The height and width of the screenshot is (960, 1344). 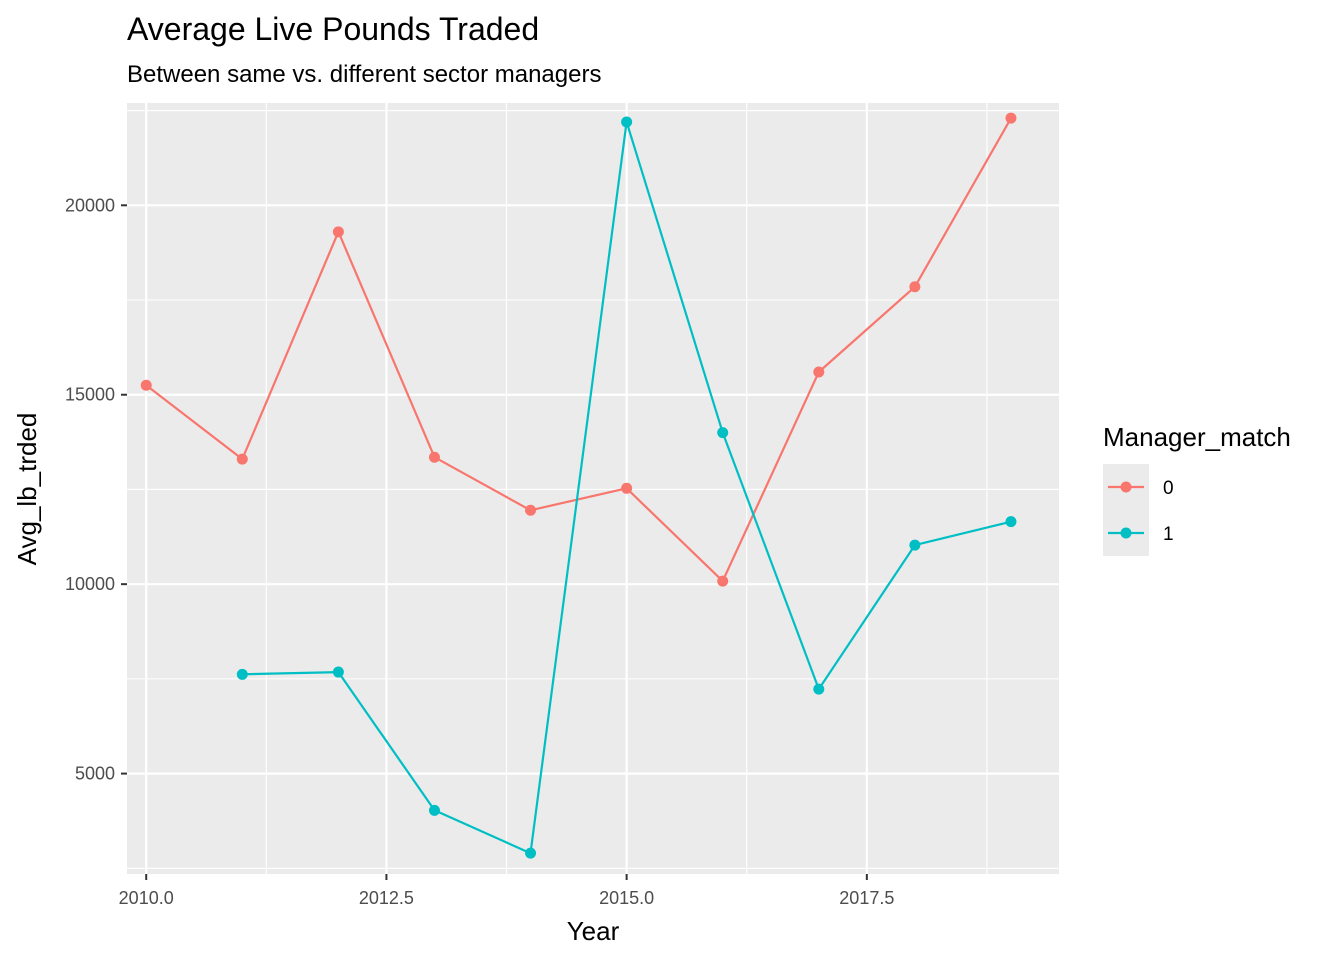 What do you see at coordinates (506, 891) in the screenshot?
I see `x-axis: 2010.0 2012.5 2015.0 2017.5` at bounding box center [506, 891].